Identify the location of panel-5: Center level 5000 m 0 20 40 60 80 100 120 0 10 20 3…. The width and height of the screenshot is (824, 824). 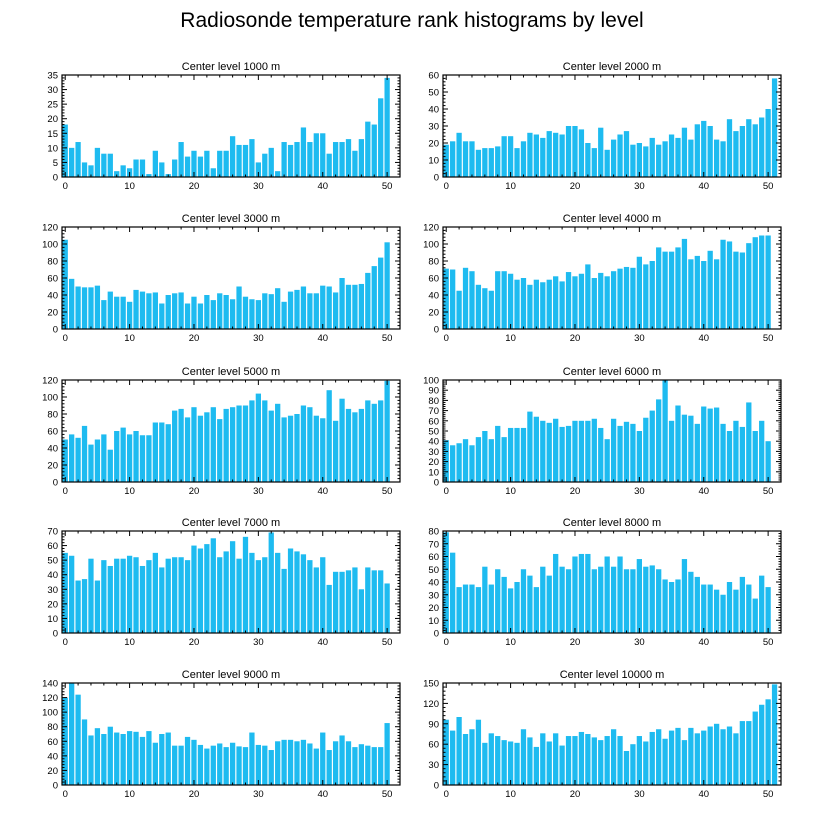
(221, 431).